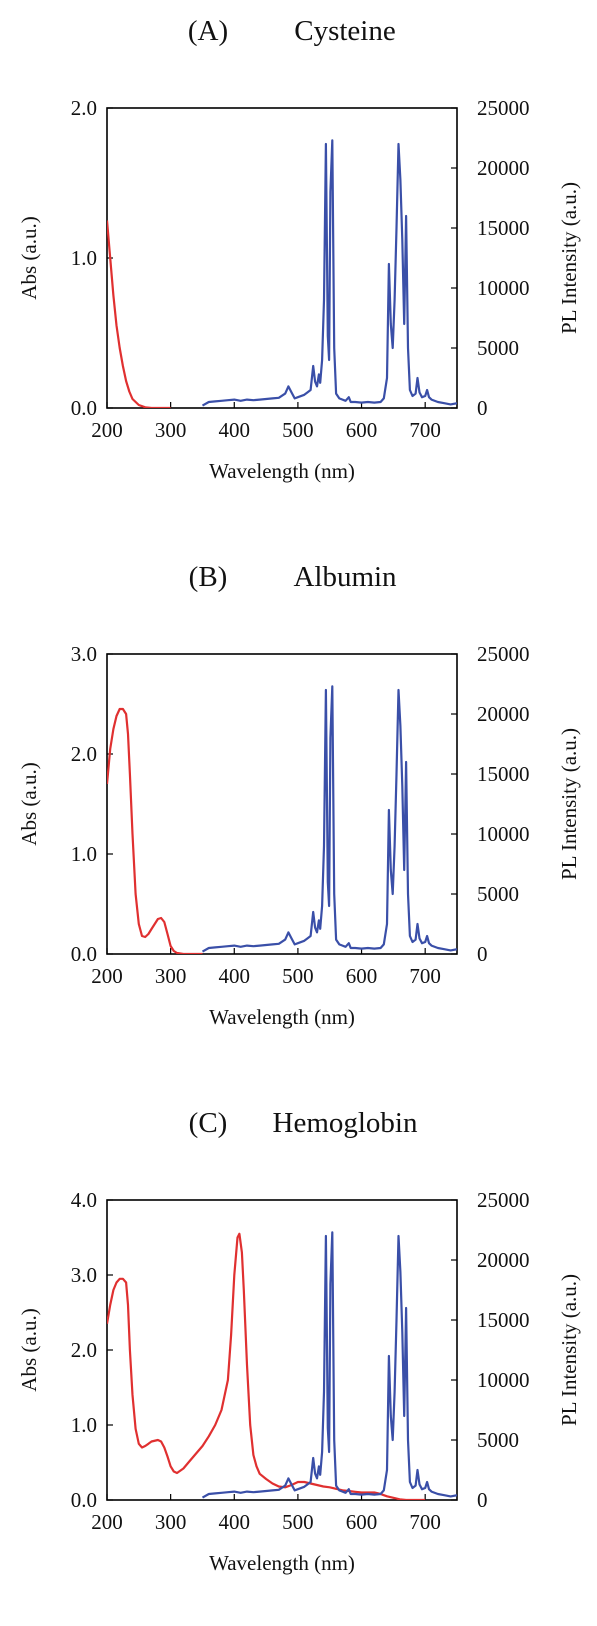  What do you see at coordinates (208, 31) in the screenshot?
I see `panel-label: (A)` at bounding box center [208, 31].